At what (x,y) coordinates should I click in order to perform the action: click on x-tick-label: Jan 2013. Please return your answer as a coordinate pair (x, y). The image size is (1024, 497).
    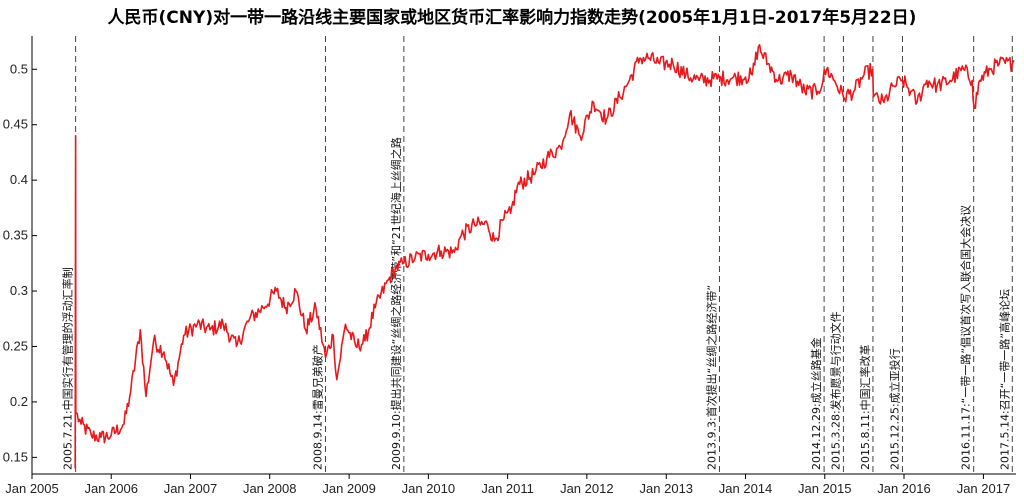
    Looking at the image, I should click on (667, 488).